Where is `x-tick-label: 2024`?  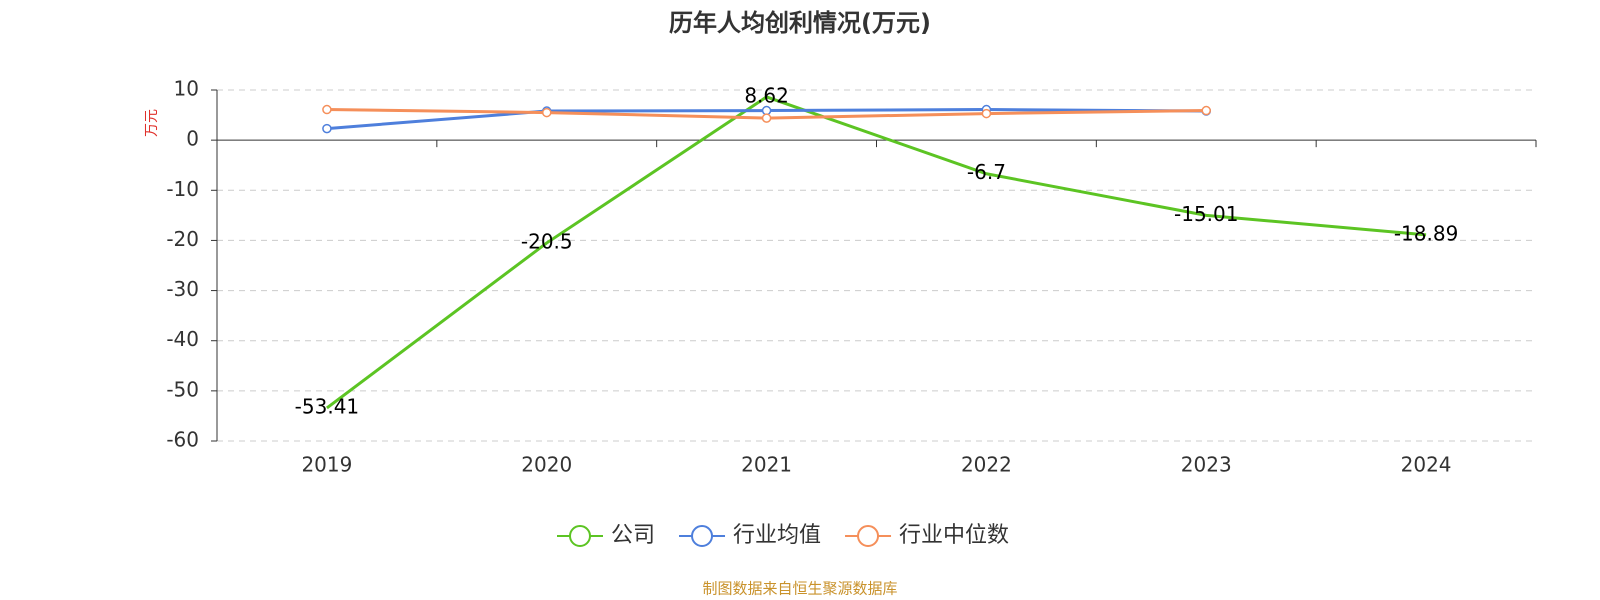
x-tick-label: 2024 is located at coordinates (1426, 465).